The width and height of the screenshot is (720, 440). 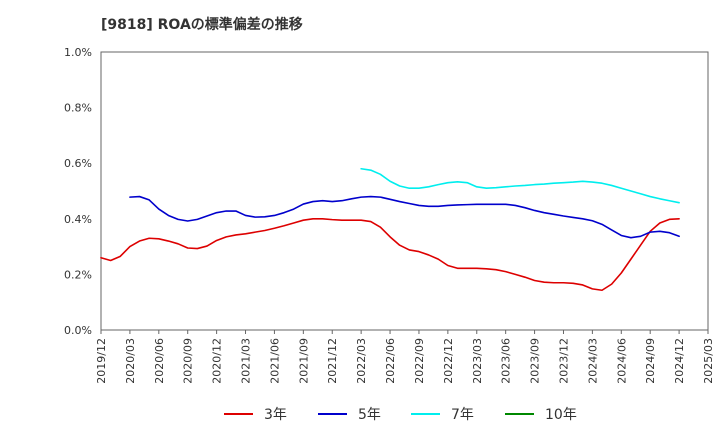 I want to click on y-tick-label: 0.4%, so click(x=78, y=219).